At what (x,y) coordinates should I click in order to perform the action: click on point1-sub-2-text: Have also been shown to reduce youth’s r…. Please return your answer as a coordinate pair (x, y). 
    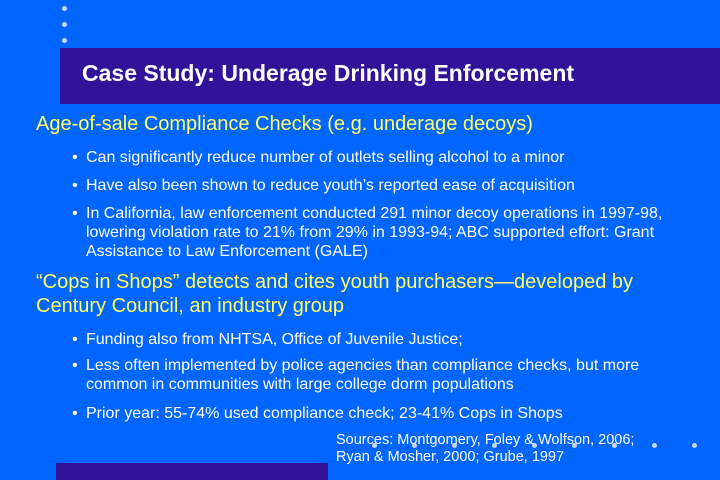
    Looking at the image, I should click on (330, 185).